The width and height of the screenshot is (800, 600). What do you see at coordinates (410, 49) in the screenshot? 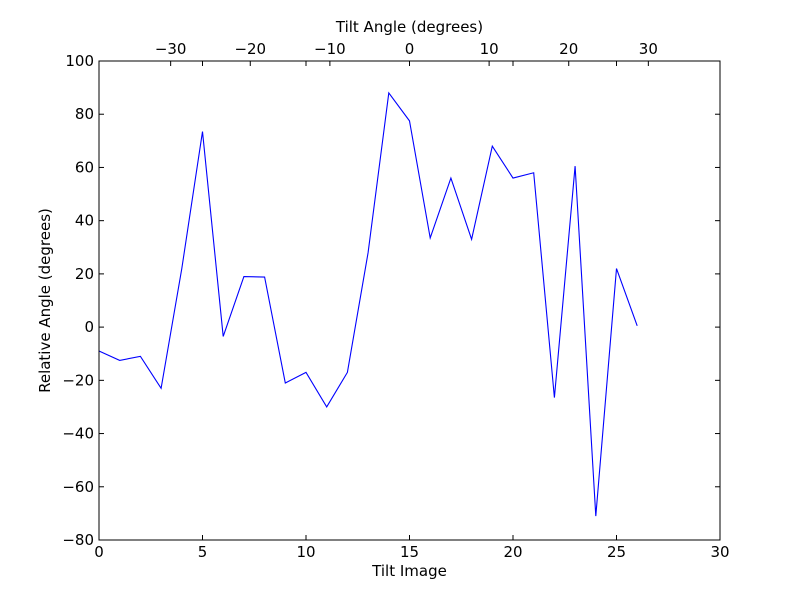
I see `top-x-tick-label: 0` at bounding box center [410, 49].